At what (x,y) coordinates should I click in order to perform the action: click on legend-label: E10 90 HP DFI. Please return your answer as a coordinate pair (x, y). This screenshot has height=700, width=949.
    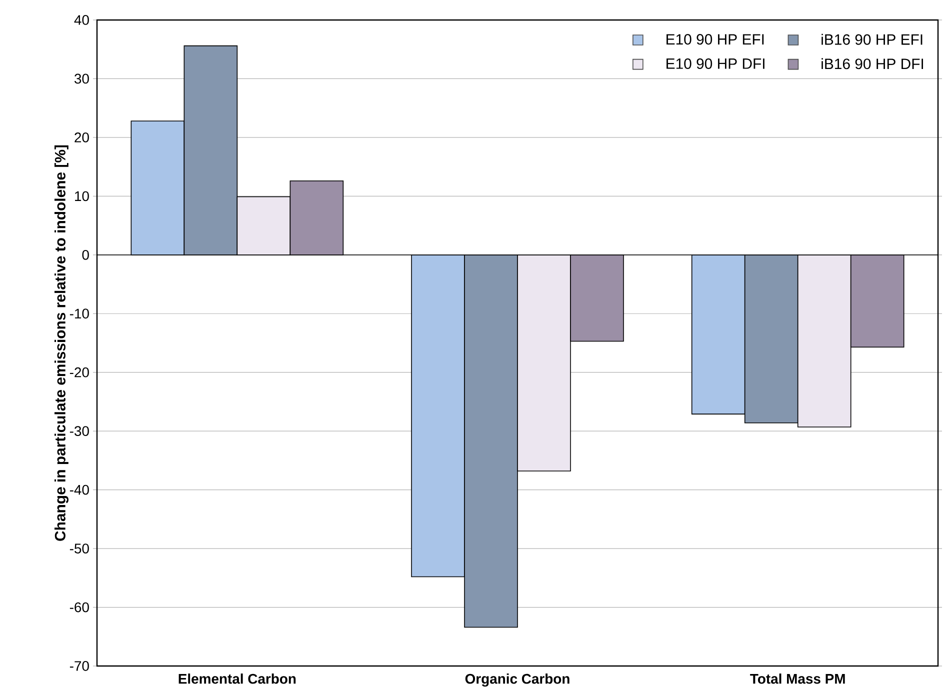
    Looking at the image, I should click on (715, 63).